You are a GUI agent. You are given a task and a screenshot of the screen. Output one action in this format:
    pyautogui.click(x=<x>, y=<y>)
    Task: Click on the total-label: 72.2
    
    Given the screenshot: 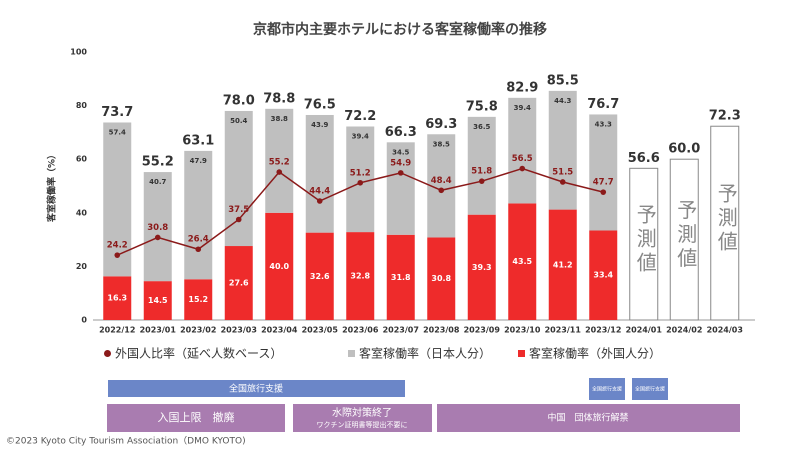 What is the action you would take?
    pyautogui.click(x=360, y=116)
    